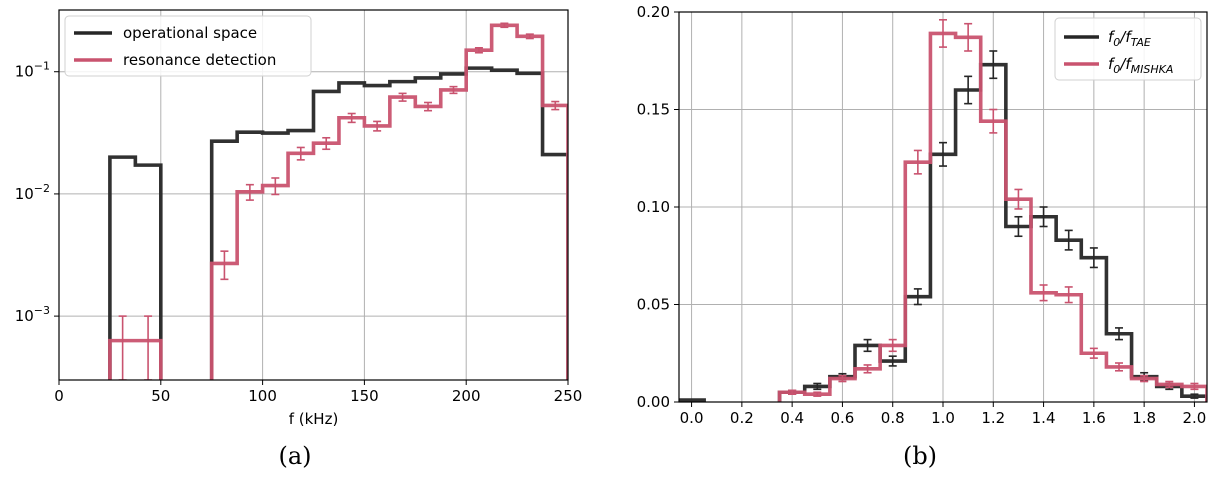  I want to click on x-tick-label: 0.6, so click(842, 418).